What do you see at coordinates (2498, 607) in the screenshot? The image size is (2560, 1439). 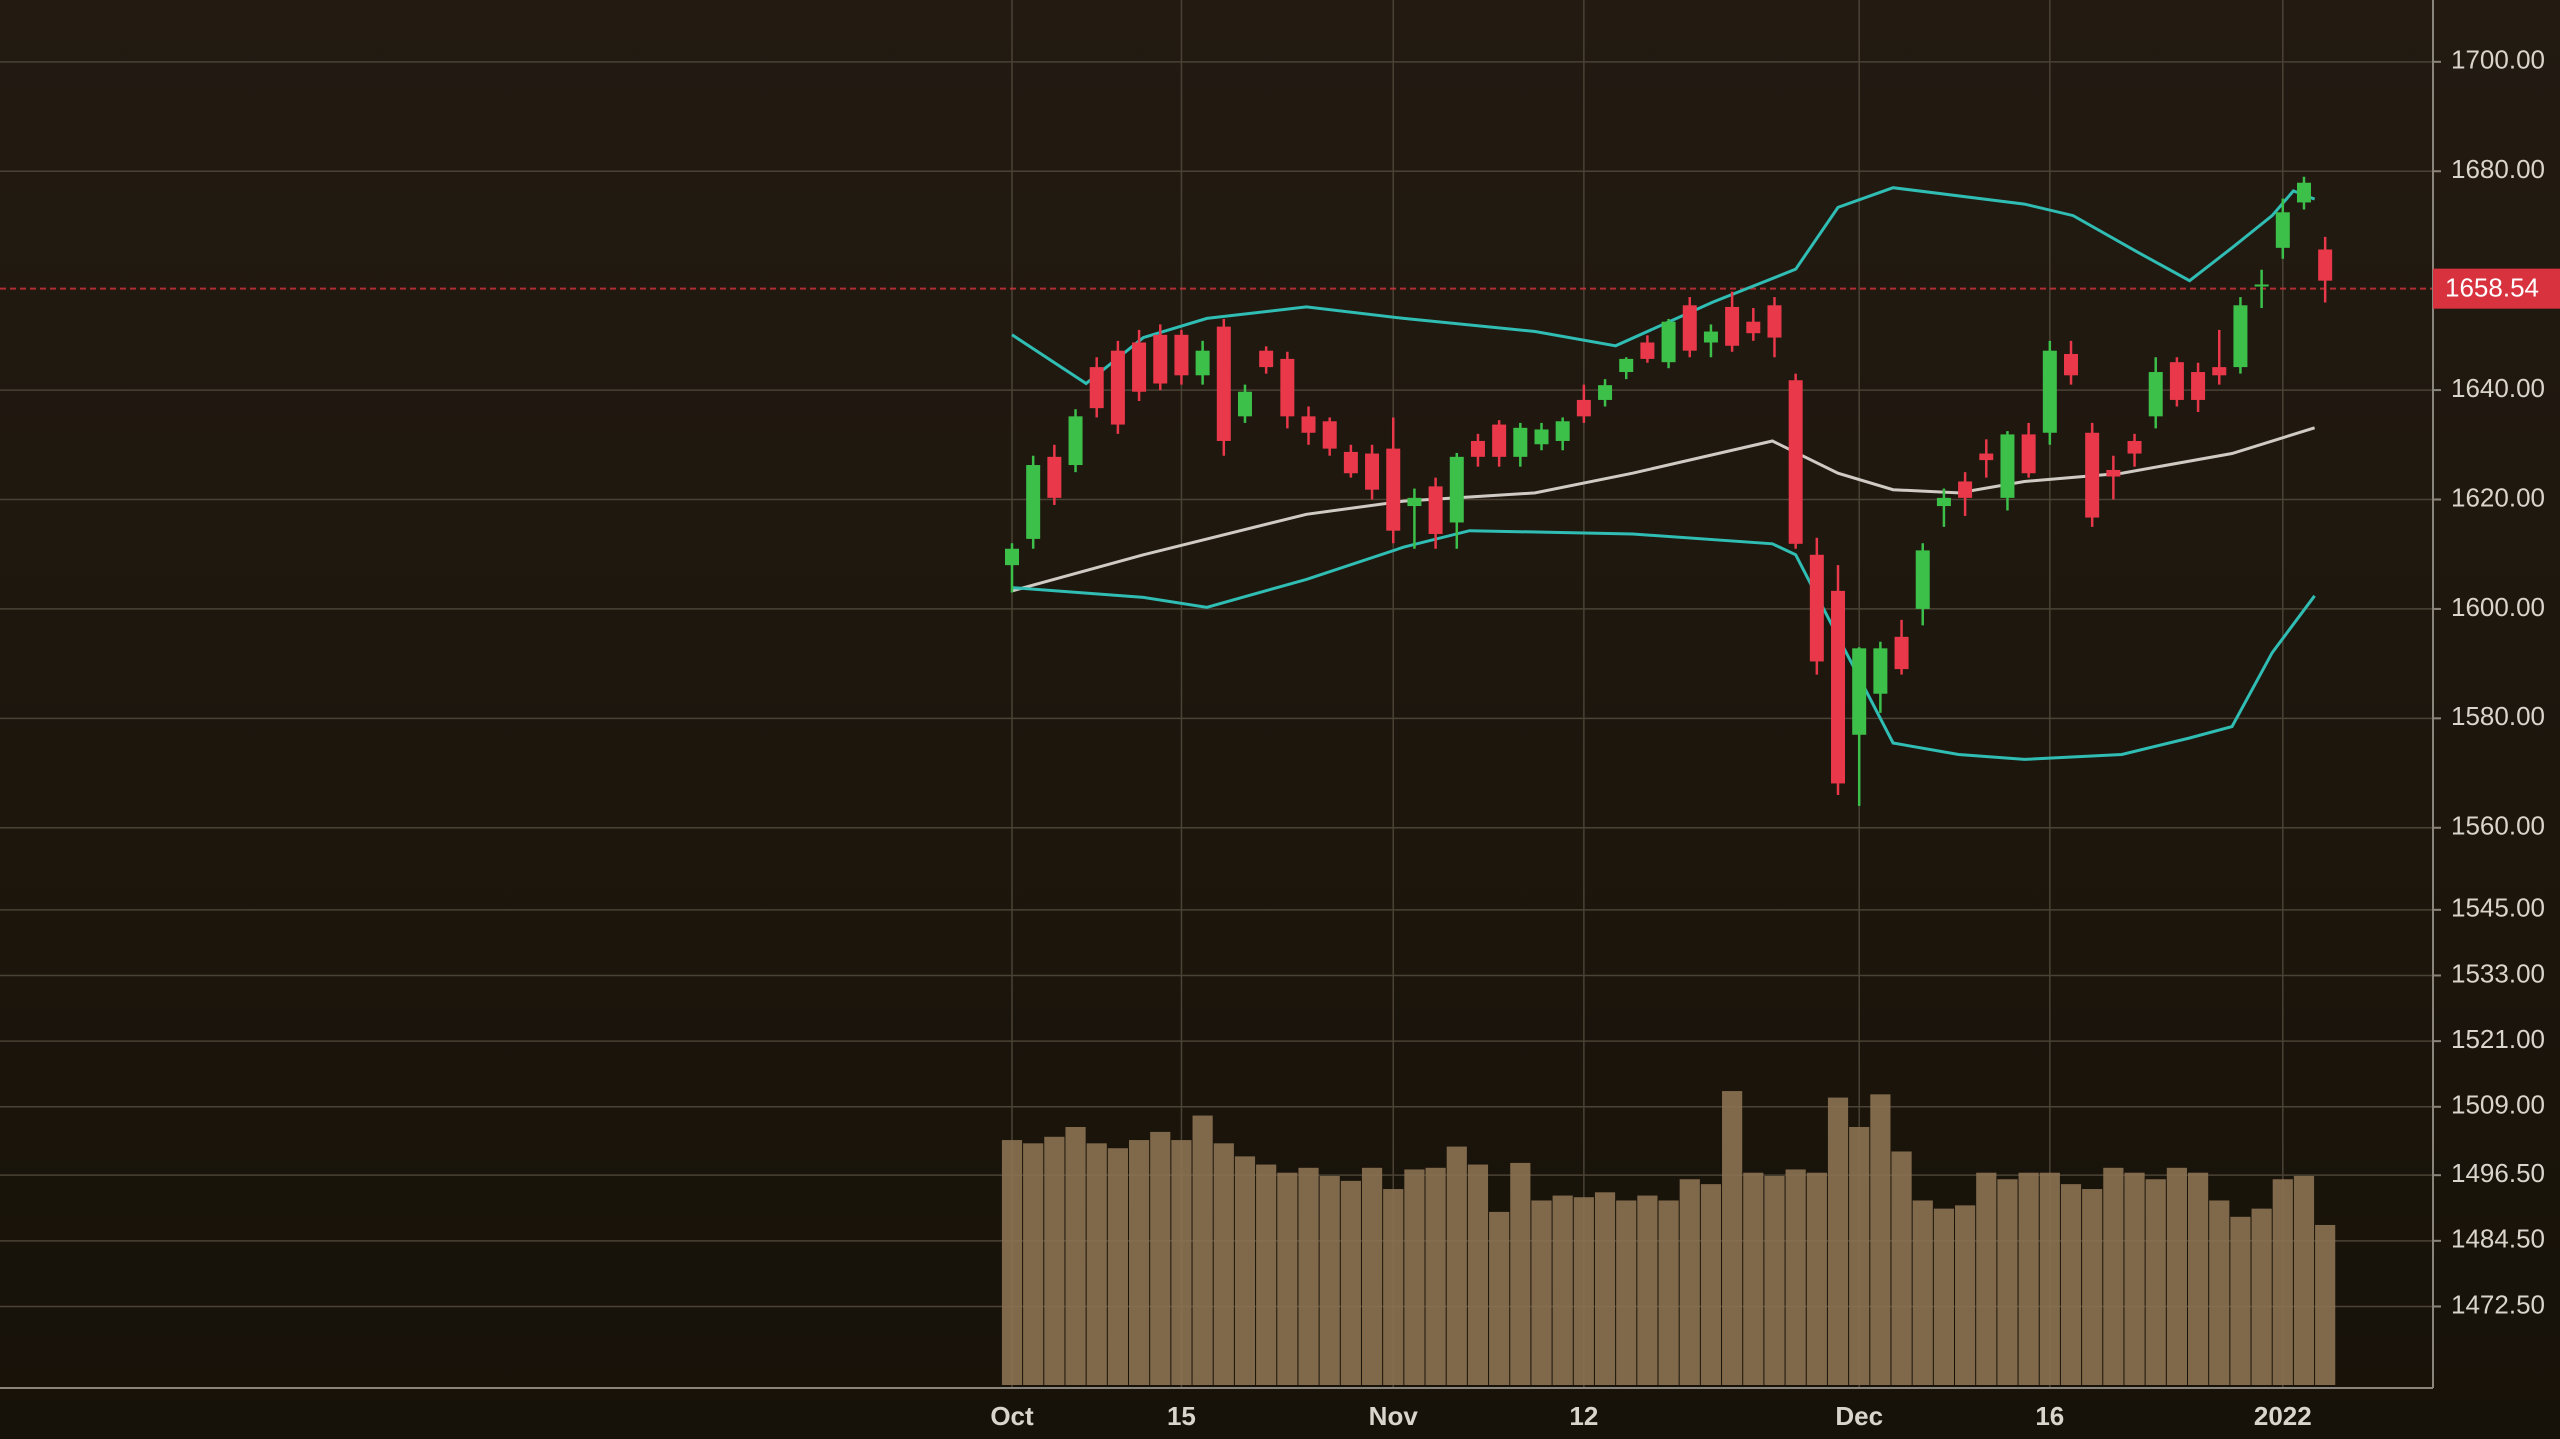 I see `y-tick-label: 1600.00` at bounding box center [2498, 607].